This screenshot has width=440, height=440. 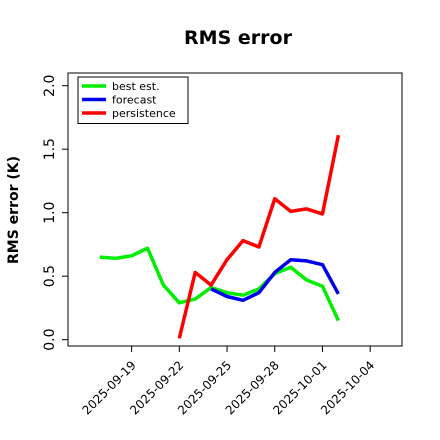 I want to click on series-line-best-est, so click(x=219, y=284).